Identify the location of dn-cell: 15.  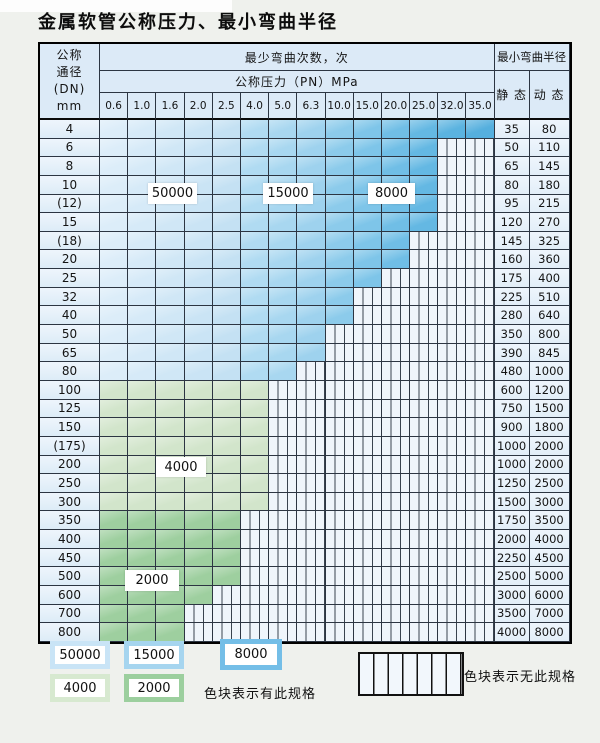
(70, 222).